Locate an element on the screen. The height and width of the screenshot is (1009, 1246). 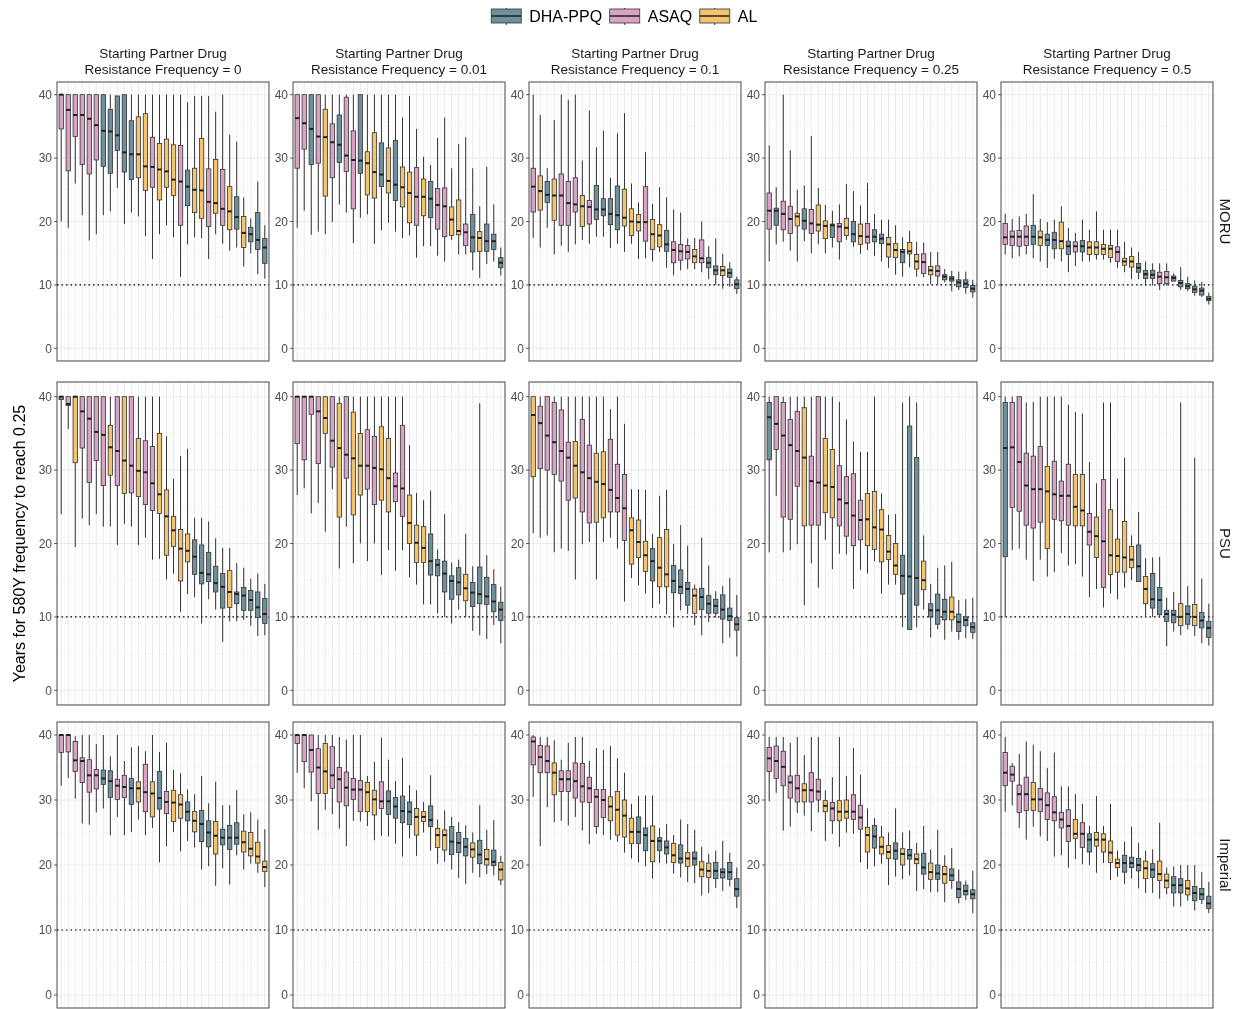
chart-title: Starting Partner Drug Resistance Frequency = 0.1 is located at coordinates (635, 61).